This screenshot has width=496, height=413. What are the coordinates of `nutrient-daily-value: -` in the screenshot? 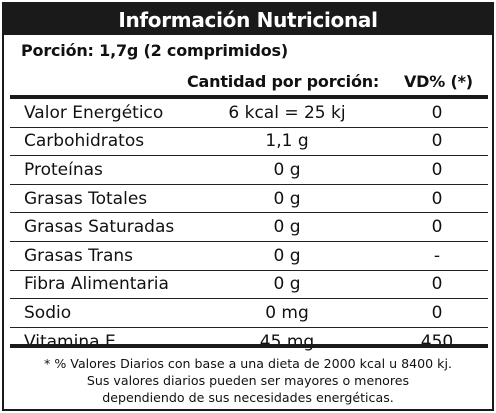 It's located at (437, 255).